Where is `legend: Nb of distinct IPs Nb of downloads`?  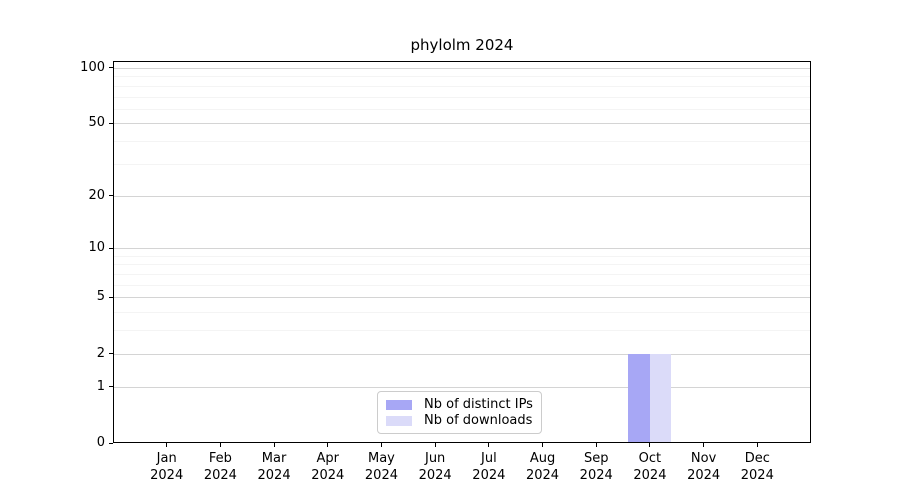 legend: Nb of distinct IPs Nb of downloads is located at coordinates (459, 412).